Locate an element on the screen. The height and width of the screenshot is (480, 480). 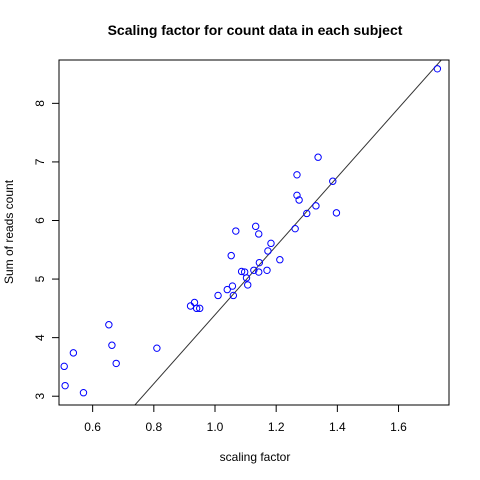
x-tick-label: 1.6 is located at coordinates (398, 427).